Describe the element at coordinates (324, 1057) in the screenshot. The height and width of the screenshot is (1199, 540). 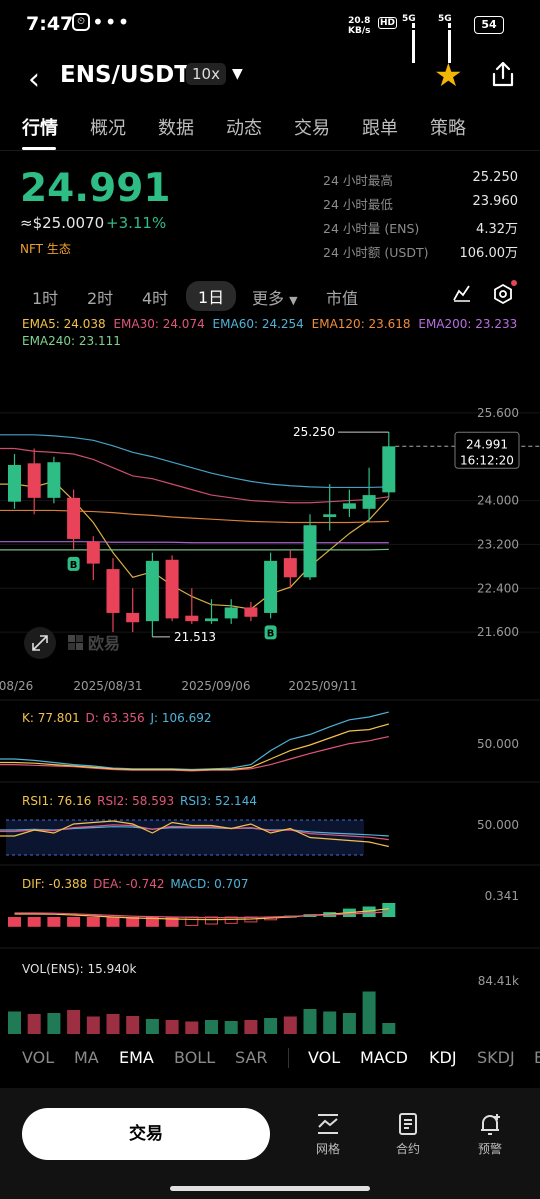
I see `ind-tab-vol-sub: VOL` at that location.